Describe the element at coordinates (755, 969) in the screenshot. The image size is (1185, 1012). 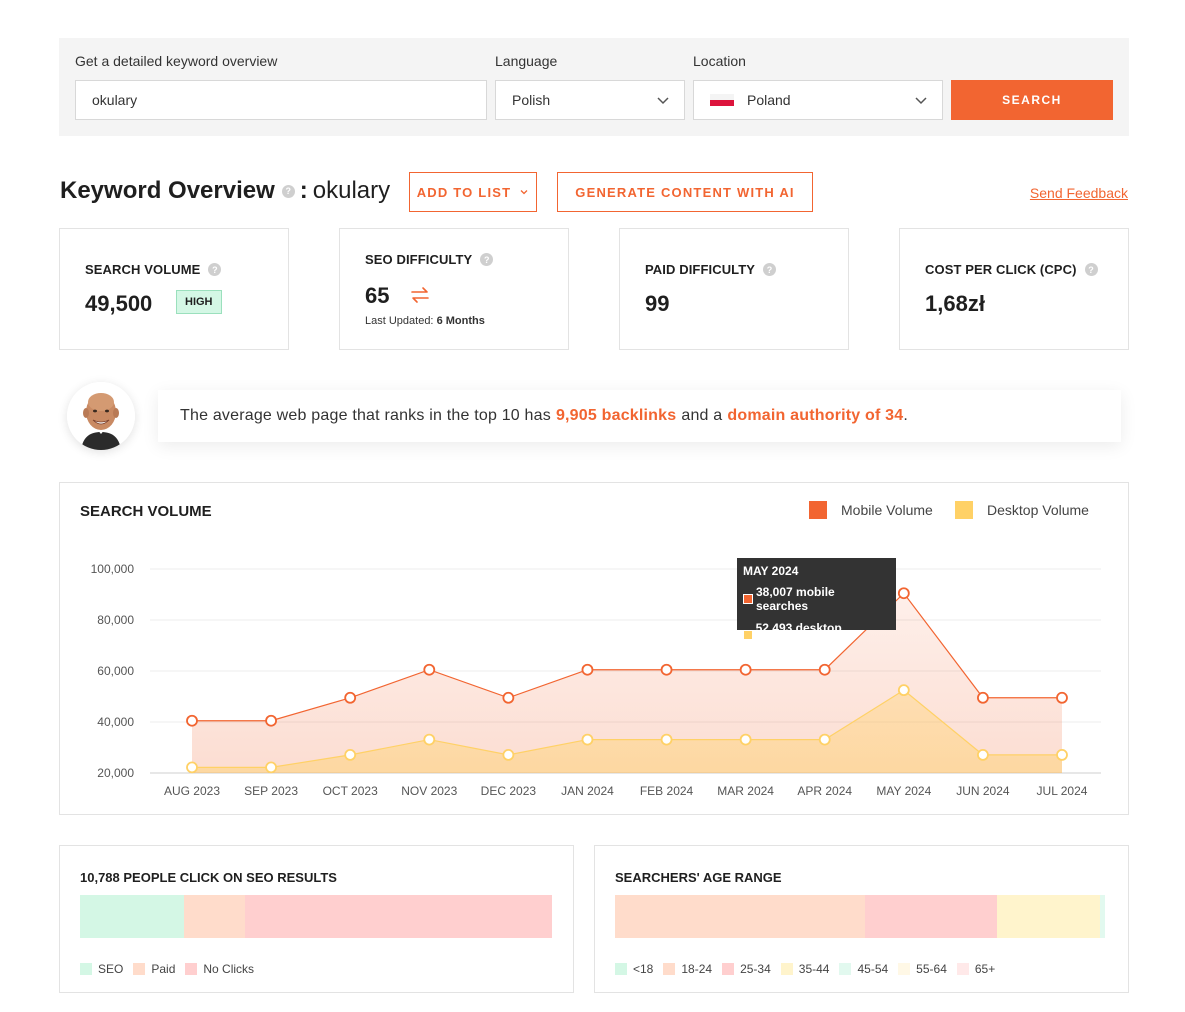
I see `legend-label: 25-34` at that location.